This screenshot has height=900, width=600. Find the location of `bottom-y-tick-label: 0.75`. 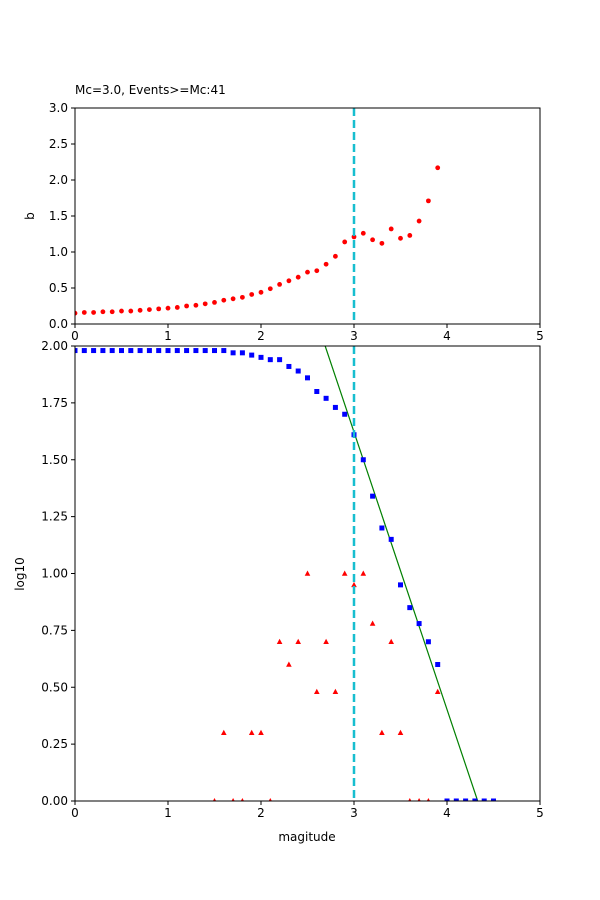

bottom-y-tick-label: 0.75 is located at coordinates (54, 630).